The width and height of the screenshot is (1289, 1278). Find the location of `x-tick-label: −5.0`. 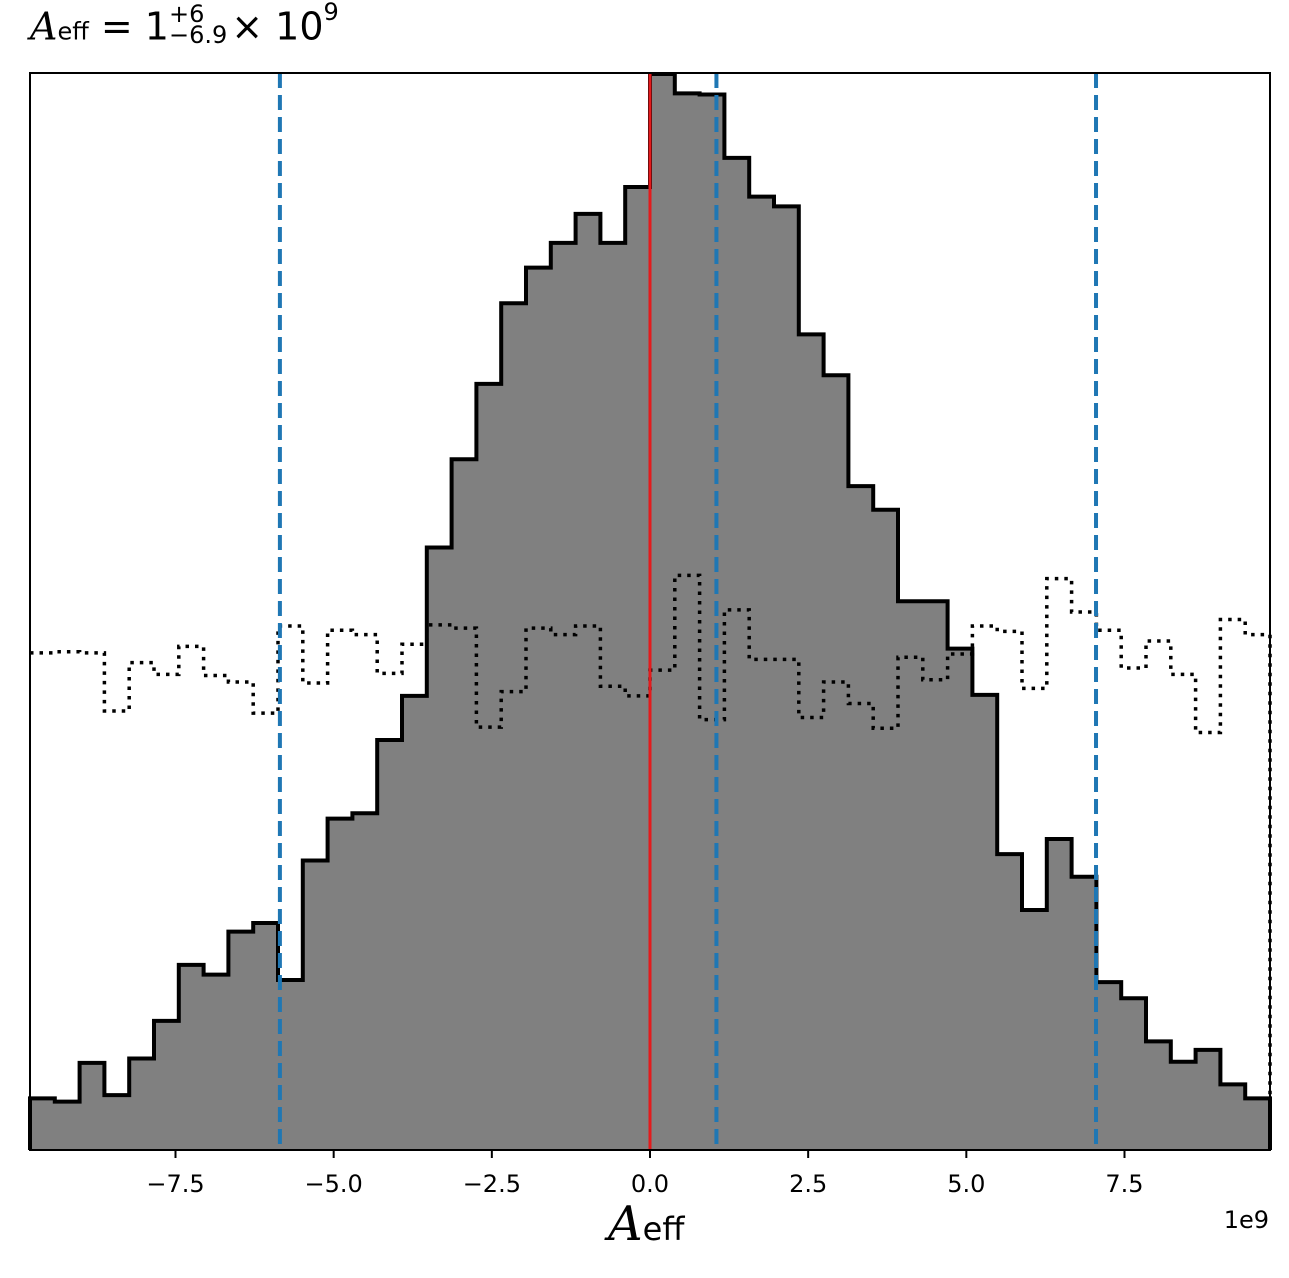

x-tick-label: −5.0 is located at coordinates (334, 1184).